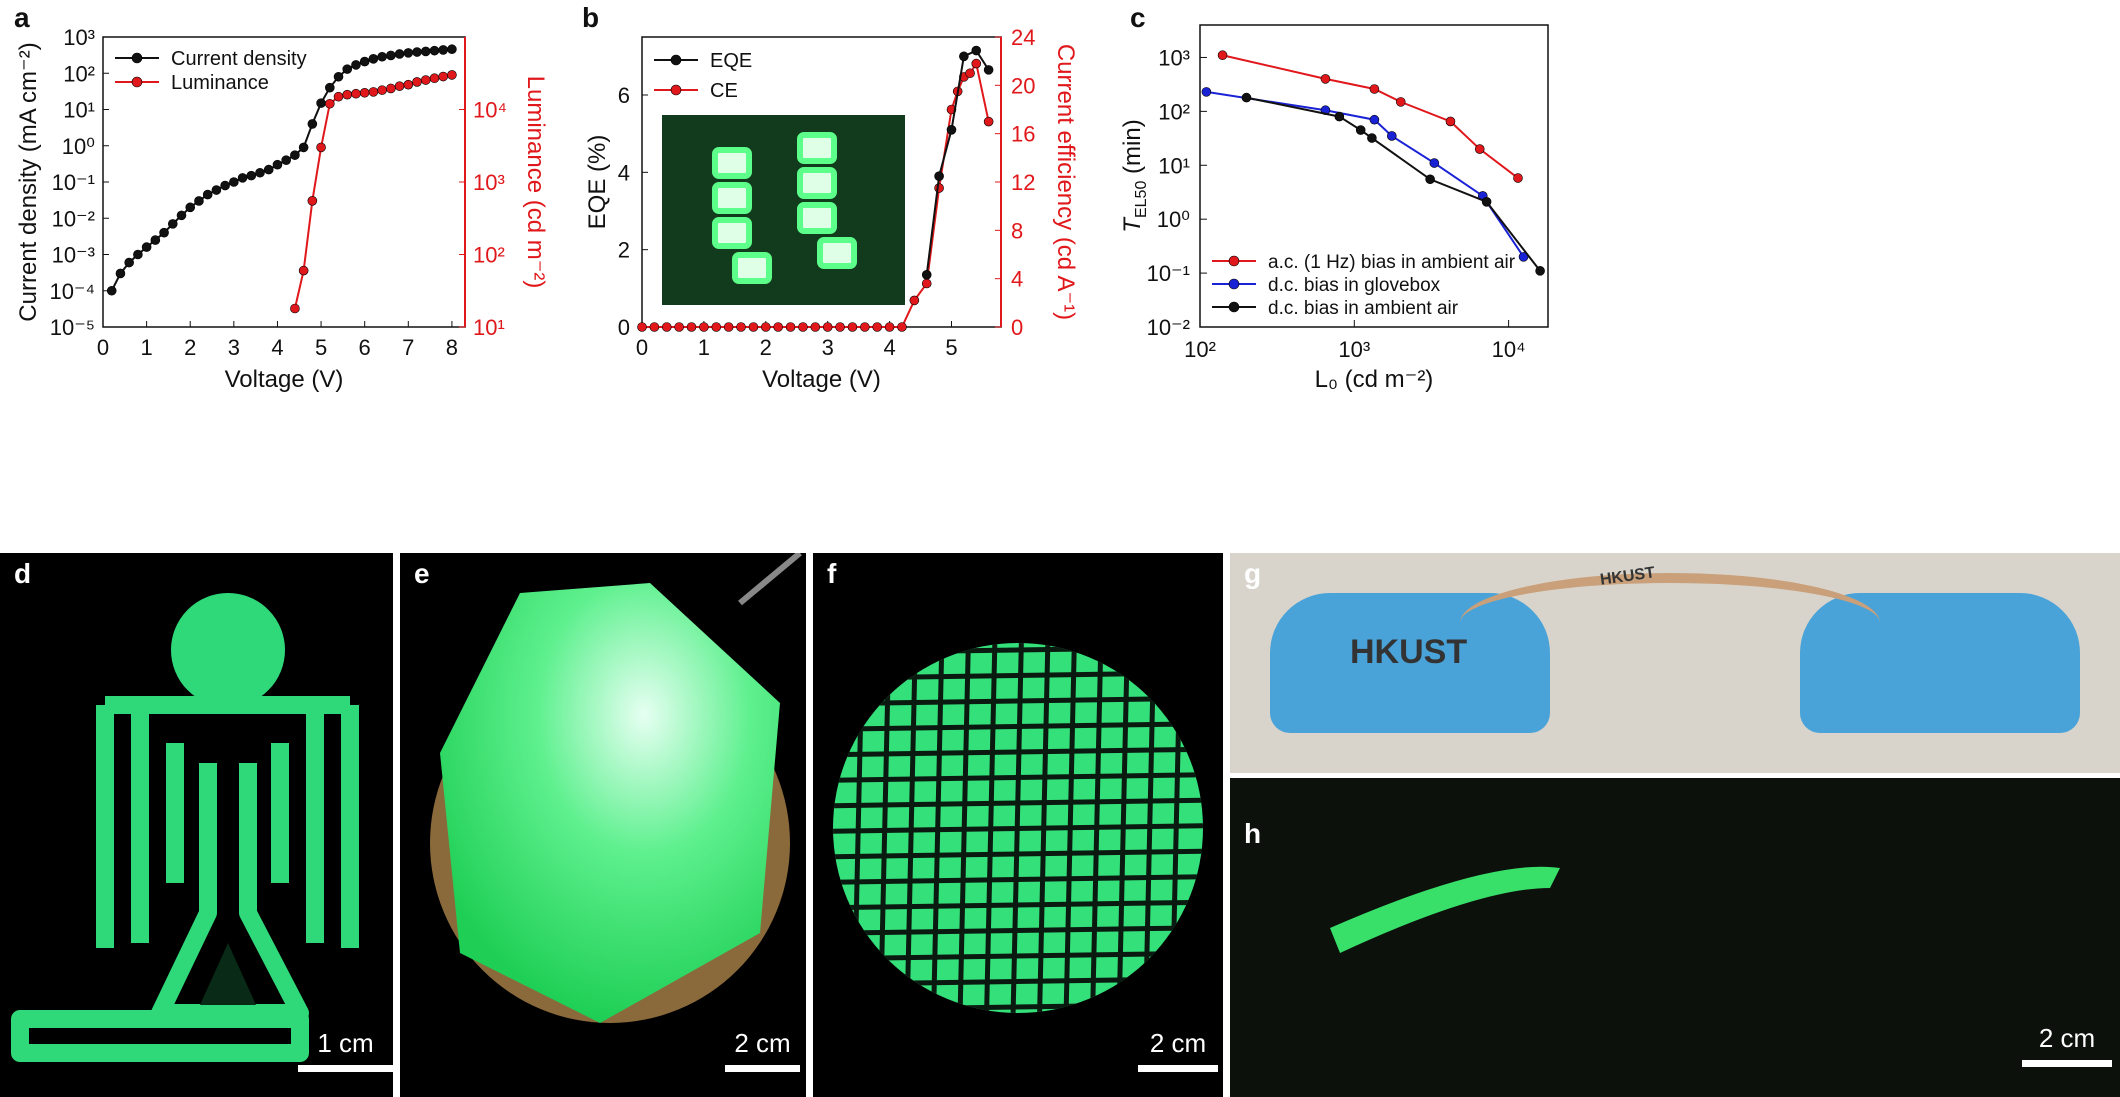 The height and width of the screenshot is (1097, 2120). What do you see at coordinates (642, 347) in the screenshot?
I see `x-tick-label-b-0: 0` at bounding box center [642, 347].